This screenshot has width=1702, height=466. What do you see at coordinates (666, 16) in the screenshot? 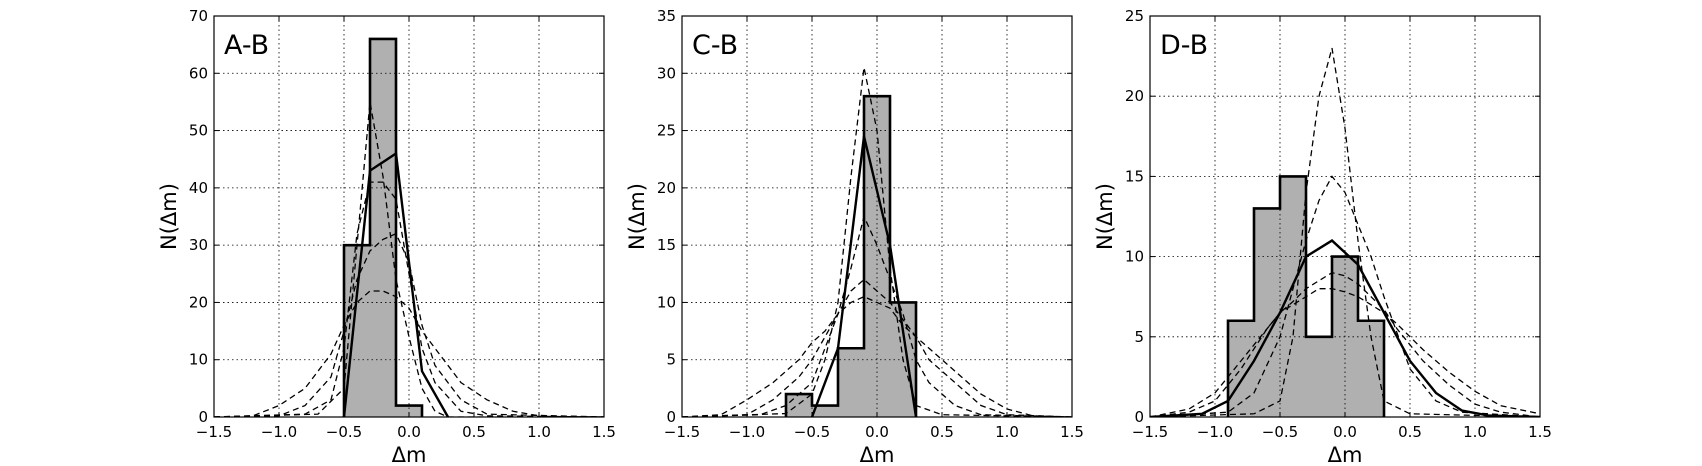
I see `y-tick-label: 35` at bounding box center [666, 16].